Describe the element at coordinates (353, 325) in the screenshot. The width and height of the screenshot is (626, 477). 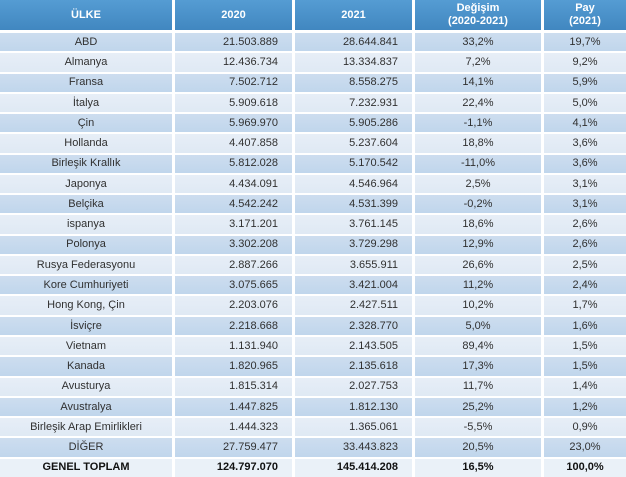
I see `cell-2021-value: 2.328.770` at that location.